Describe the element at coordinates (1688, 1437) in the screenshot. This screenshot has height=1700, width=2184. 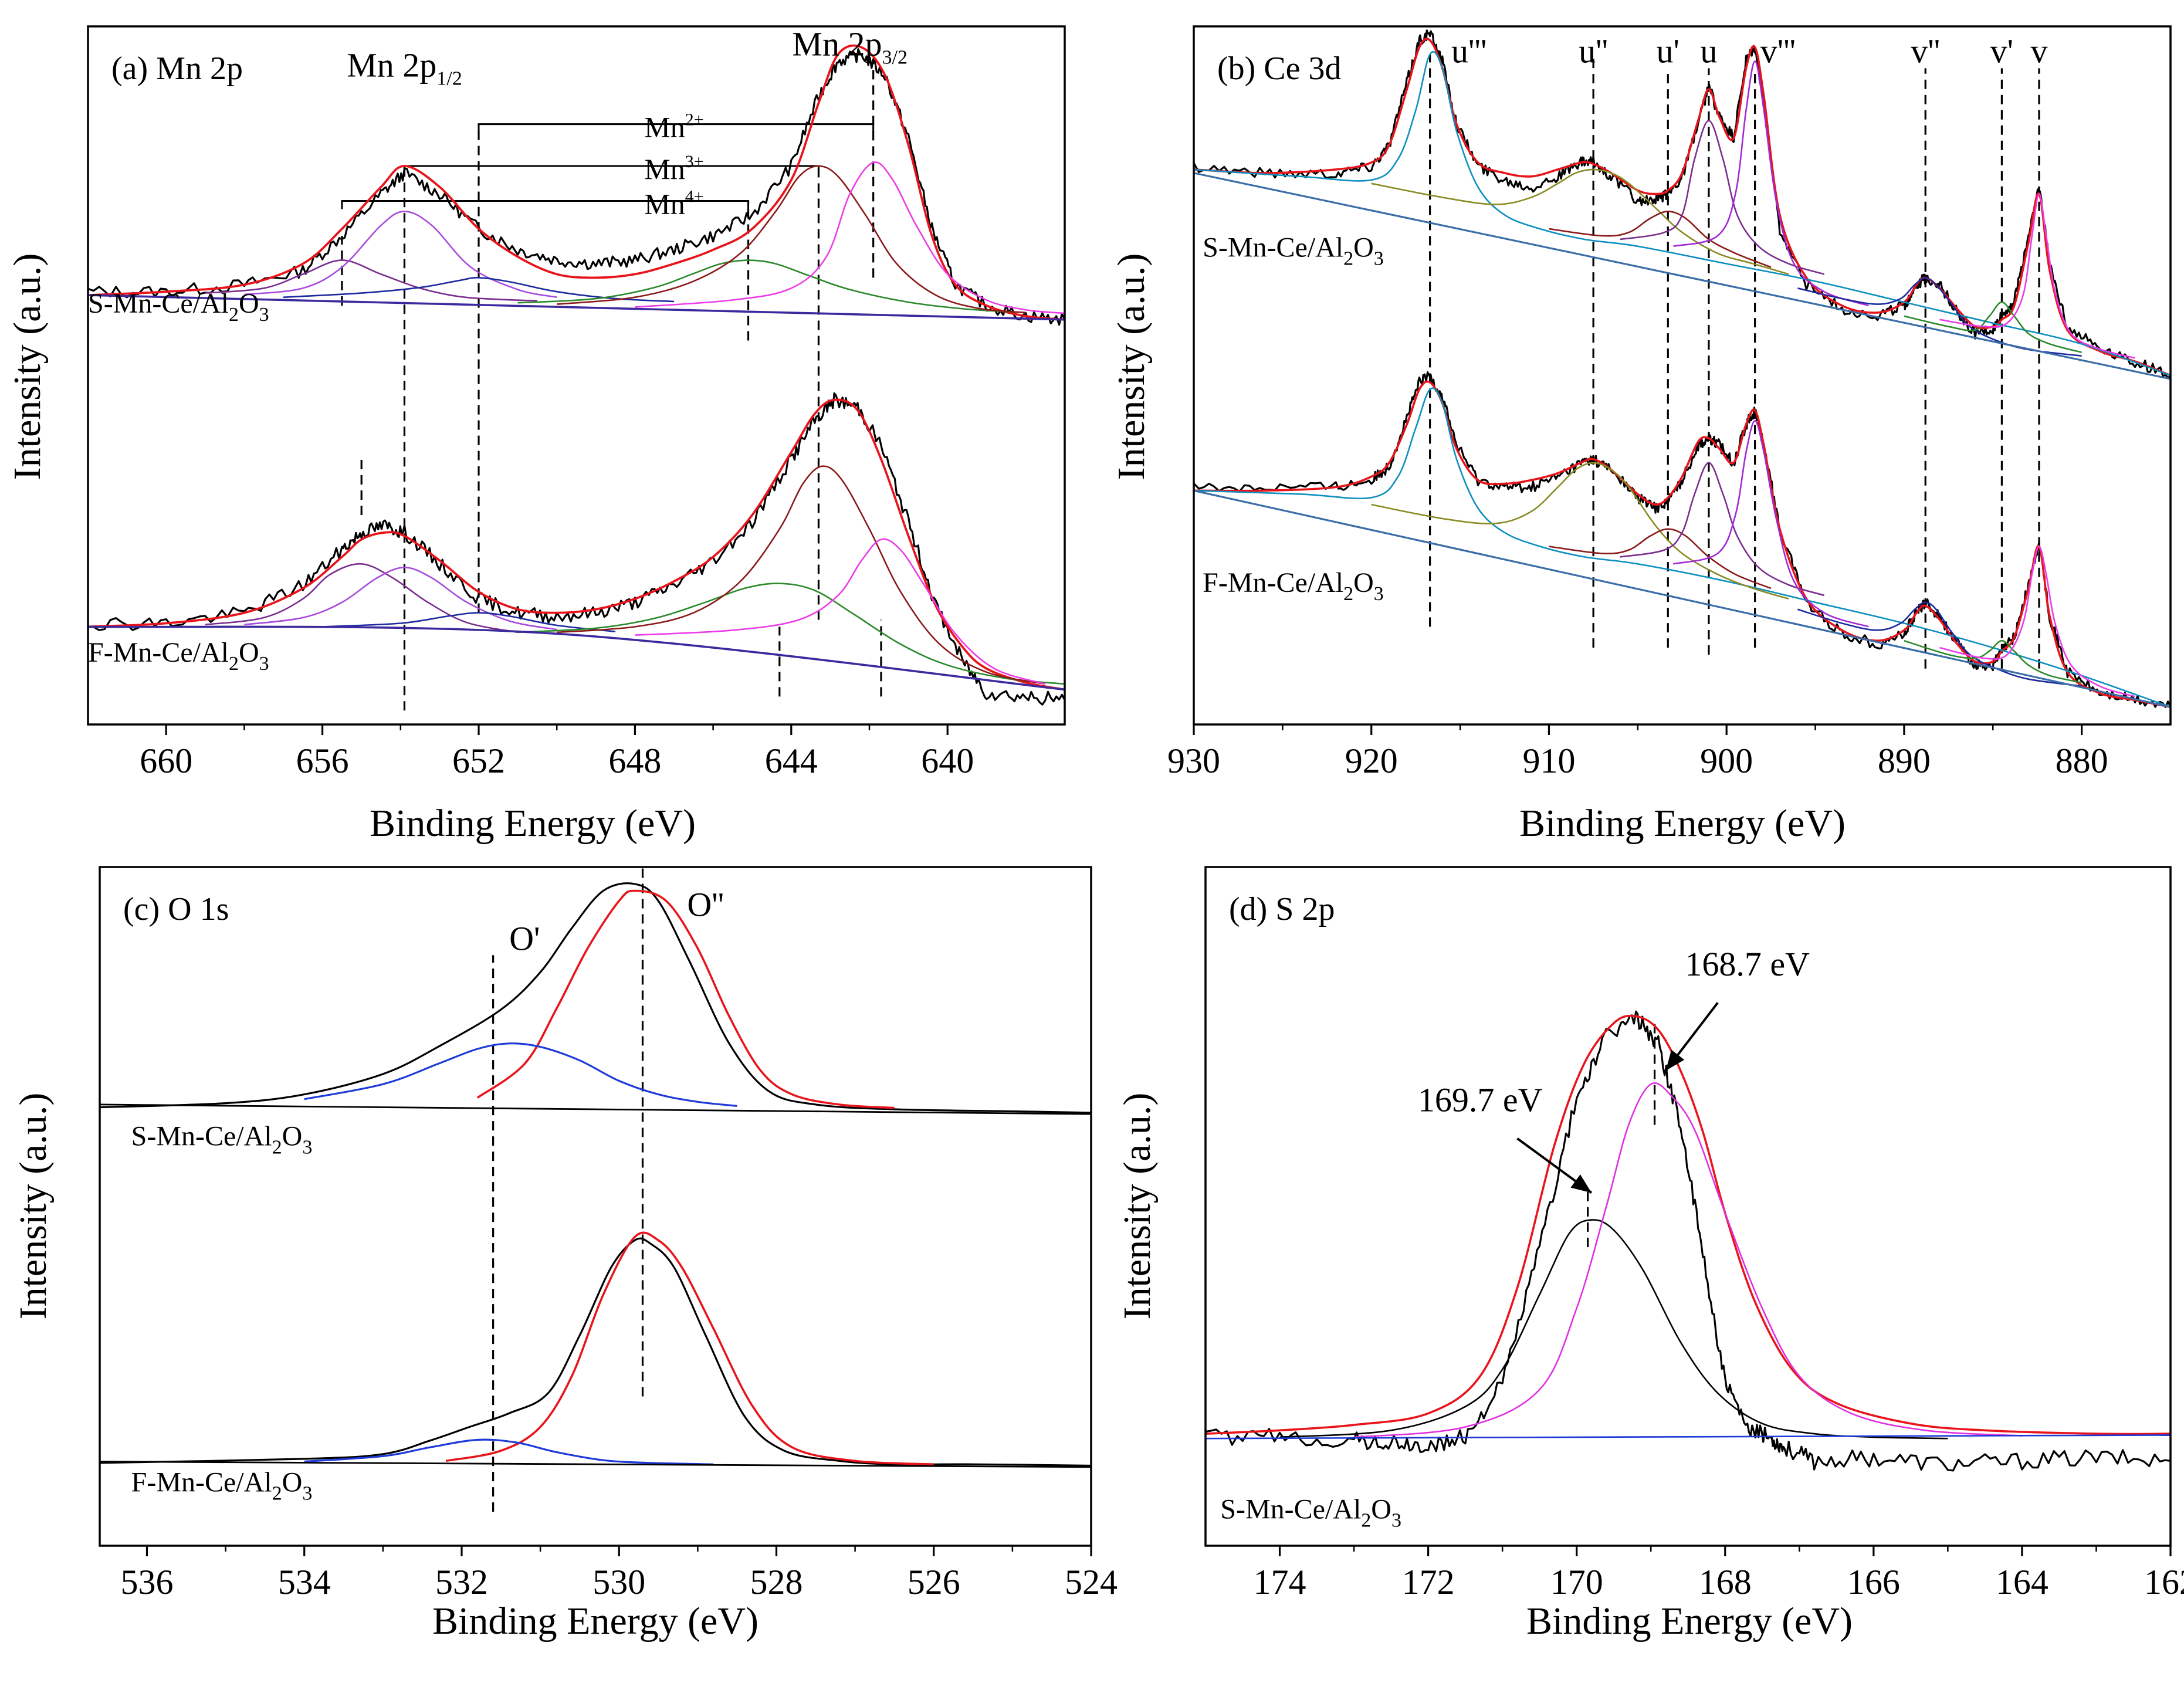
I see `series-background` at that location.